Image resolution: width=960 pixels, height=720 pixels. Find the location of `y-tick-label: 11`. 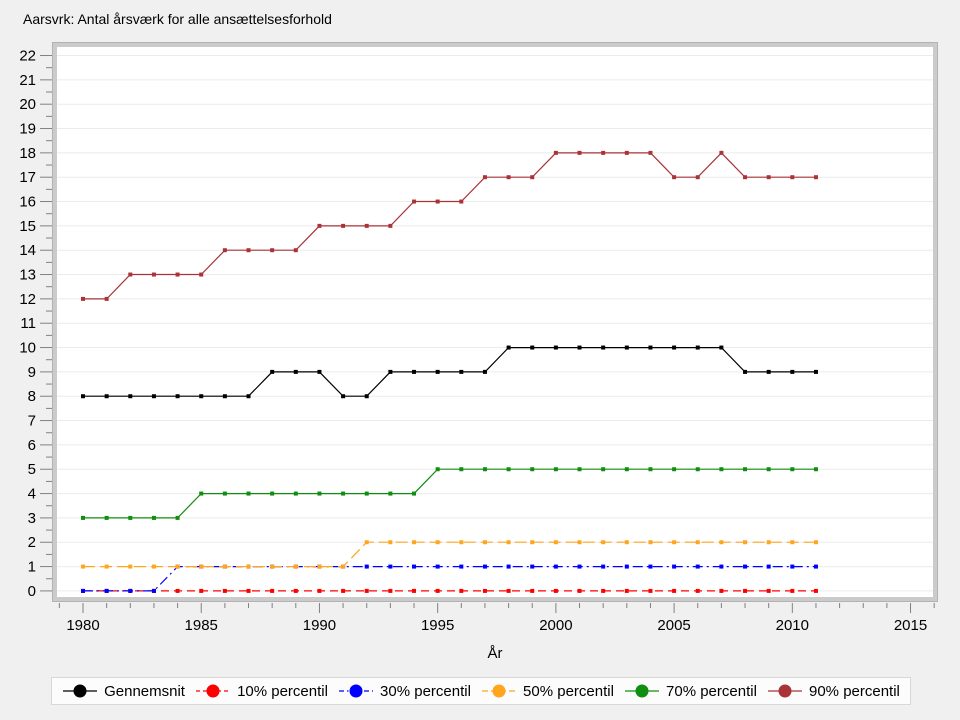

y-tick-label: 11 is located at coordinates (28, 323).